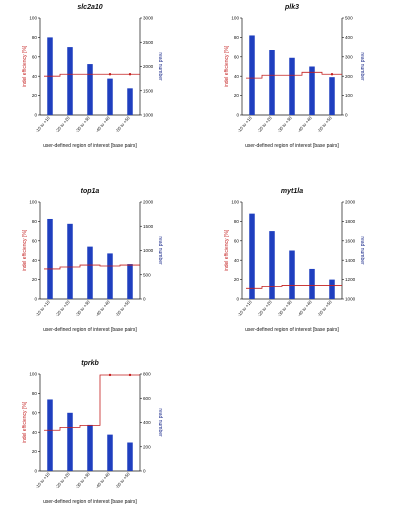 This screenshot has height=524, width=403. I want to click on right-tick-label: 1400, so click(350, 260).